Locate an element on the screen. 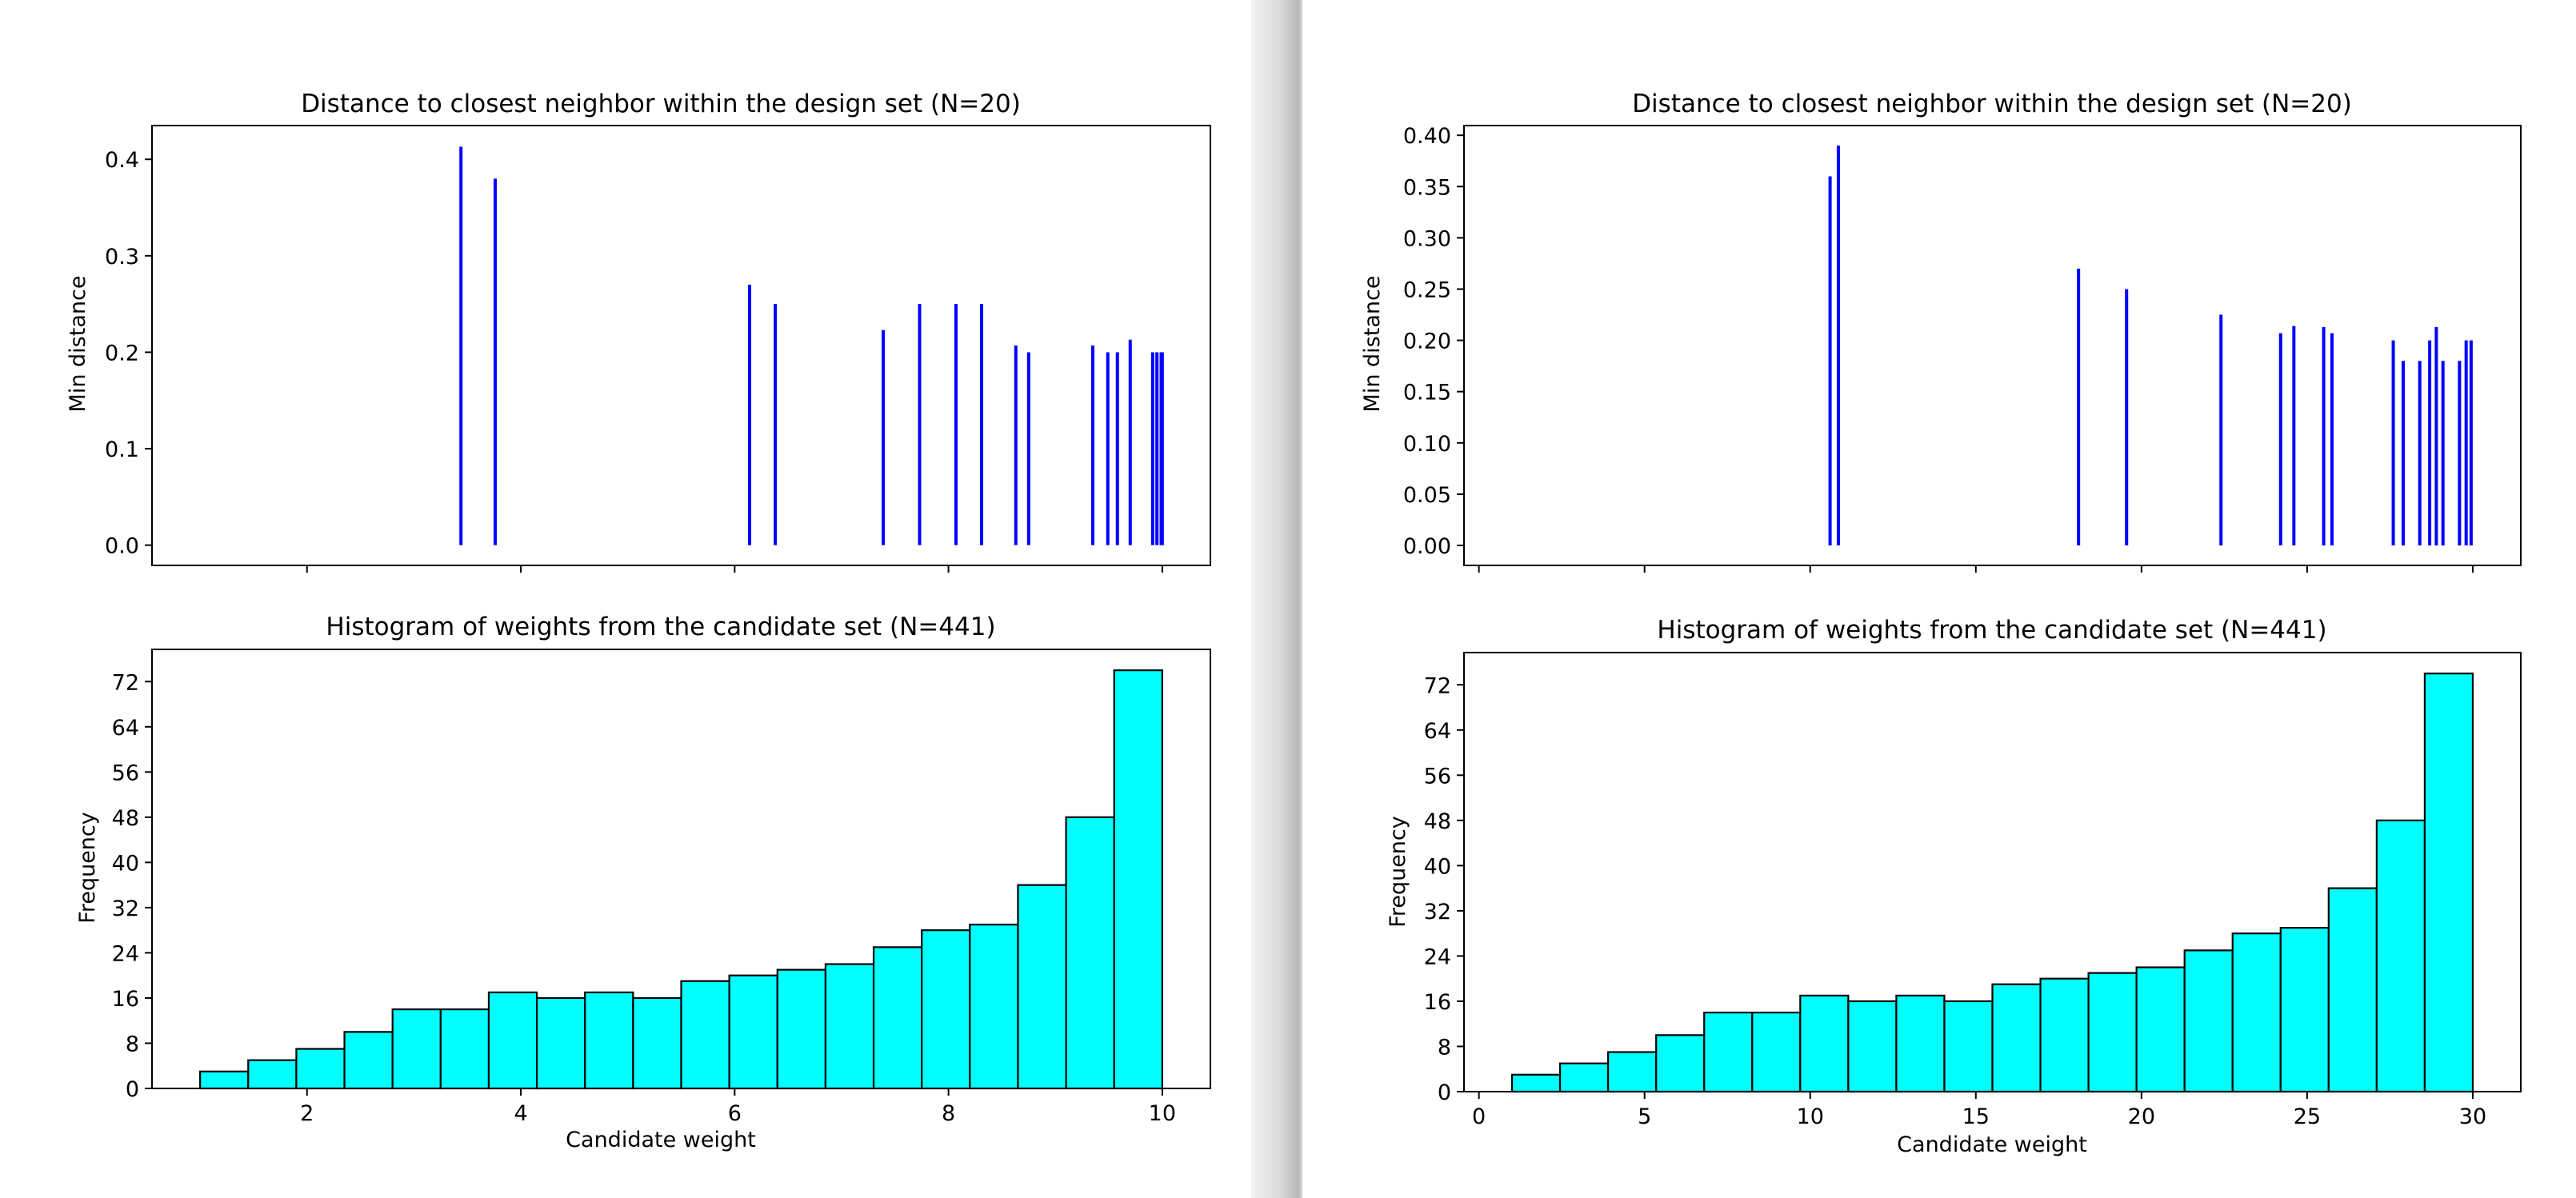  x-tick-label: 30 is located at coordinates (2472, 1117).